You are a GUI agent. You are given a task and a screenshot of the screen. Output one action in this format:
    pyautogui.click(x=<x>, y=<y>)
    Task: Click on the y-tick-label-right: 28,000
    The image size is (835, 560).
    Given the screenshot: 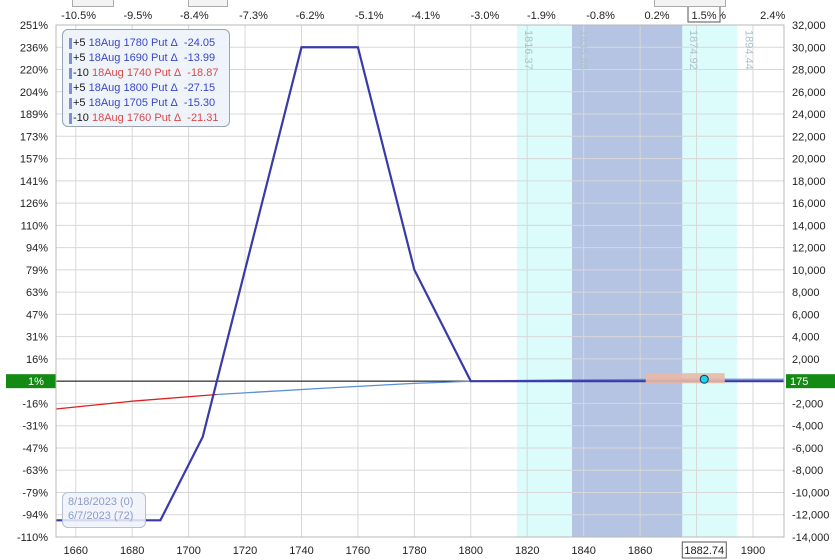 What is the action you would take?
    pyautogui.click(x=809, y=71)
    